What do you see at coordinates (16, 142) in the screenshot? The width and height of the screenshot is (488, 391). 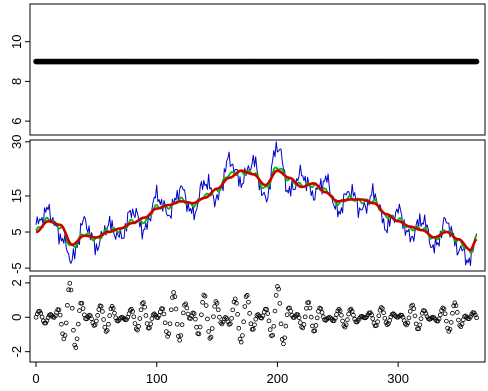 I see `y-tick-label: 30` at bounding box center [16, 142].